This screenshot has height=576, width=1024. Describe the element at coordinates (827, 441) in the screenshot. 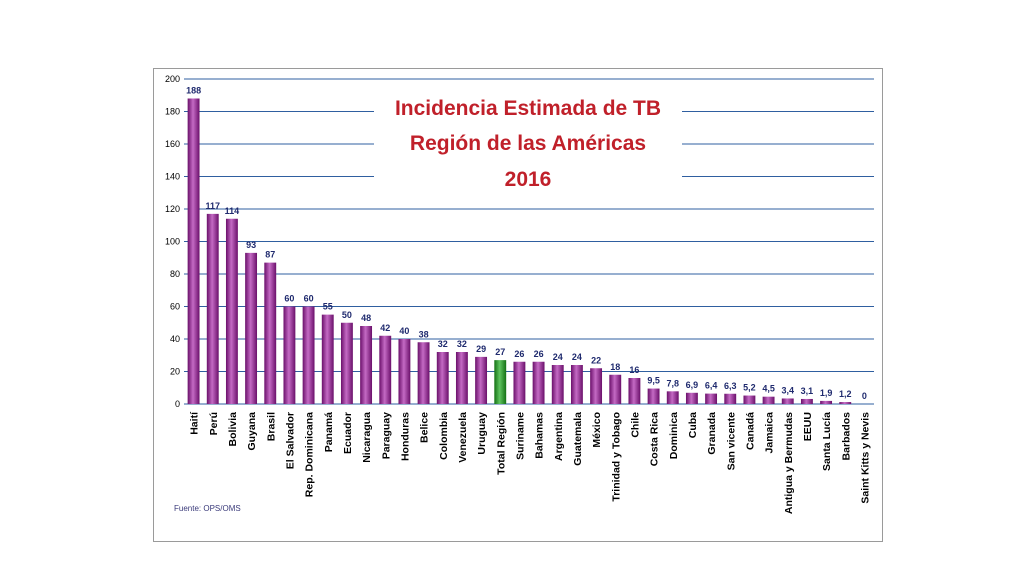

I see `category-label: Santa Lucía` at that location.